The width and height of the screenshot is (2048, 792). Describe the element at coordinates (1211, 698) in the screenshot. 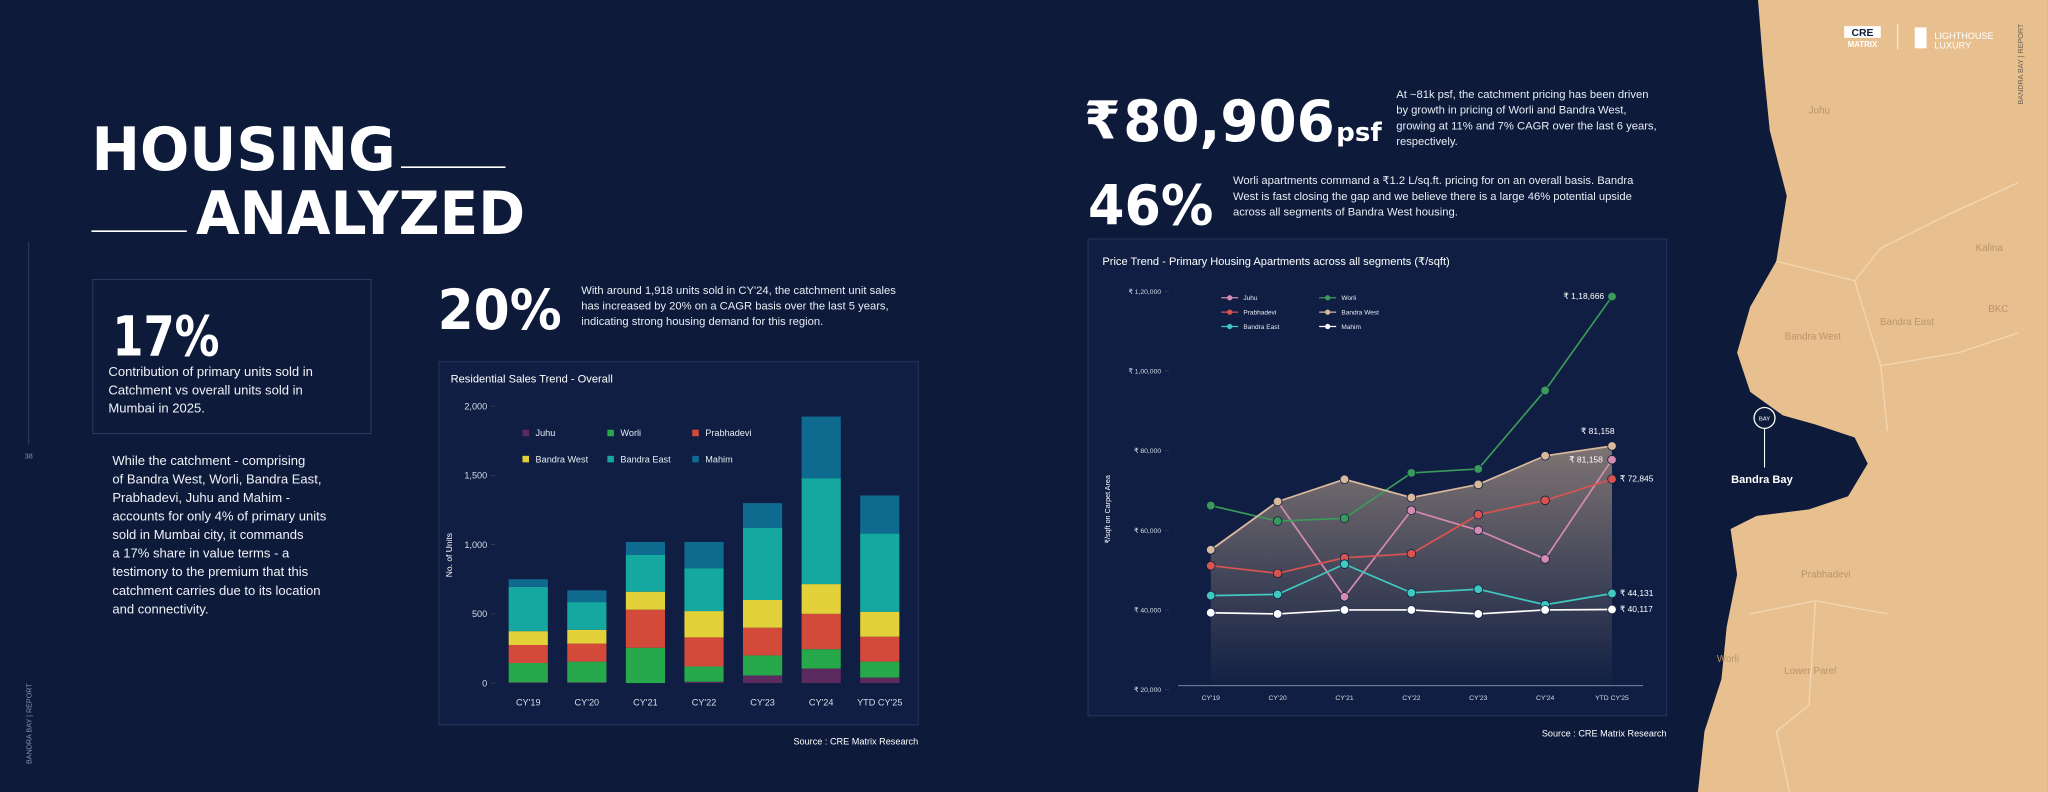

I see `x-tick-label: CY'19` at that location.